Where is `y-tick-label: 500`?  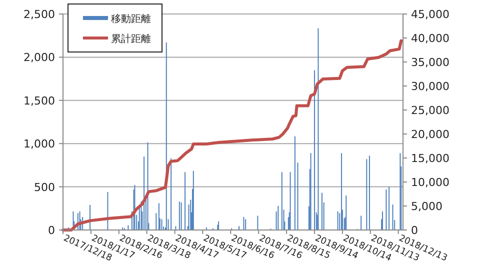 y-tick-label: 500 is located at coordinates (44, 187).